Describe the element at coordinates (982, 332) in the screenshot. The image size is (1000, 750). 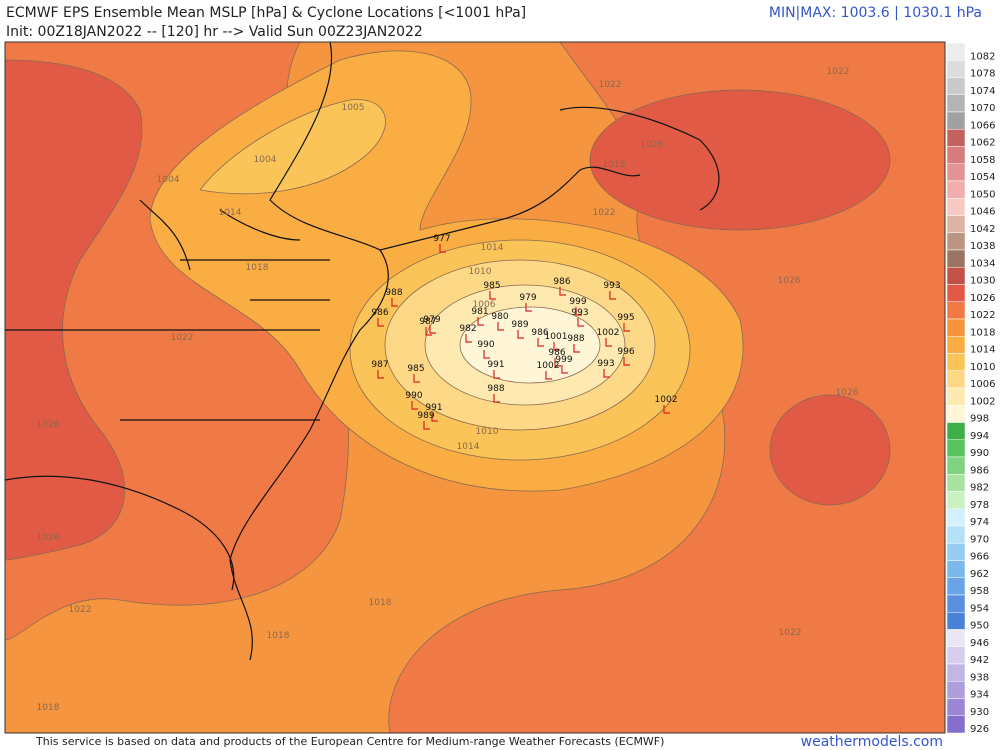
I see `colorbar-label: 1018` at that location.